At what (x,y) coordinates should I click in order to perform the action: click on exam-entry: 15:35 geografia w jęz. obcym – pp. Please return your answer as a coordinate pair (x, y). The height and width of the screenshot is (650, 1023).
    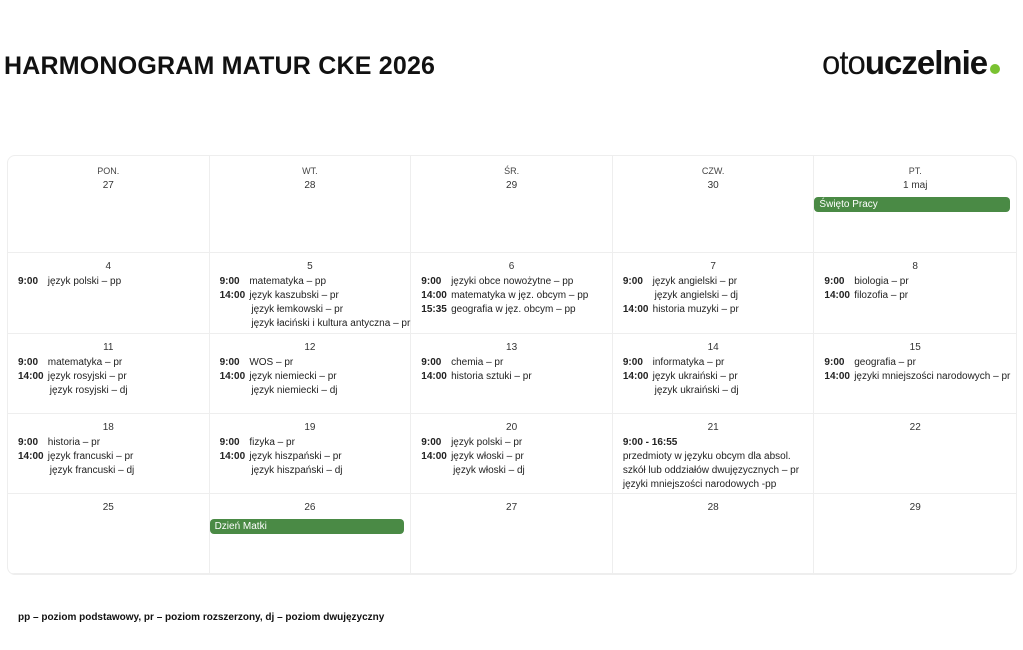
    Looking at the image, I should click on (511, 310).